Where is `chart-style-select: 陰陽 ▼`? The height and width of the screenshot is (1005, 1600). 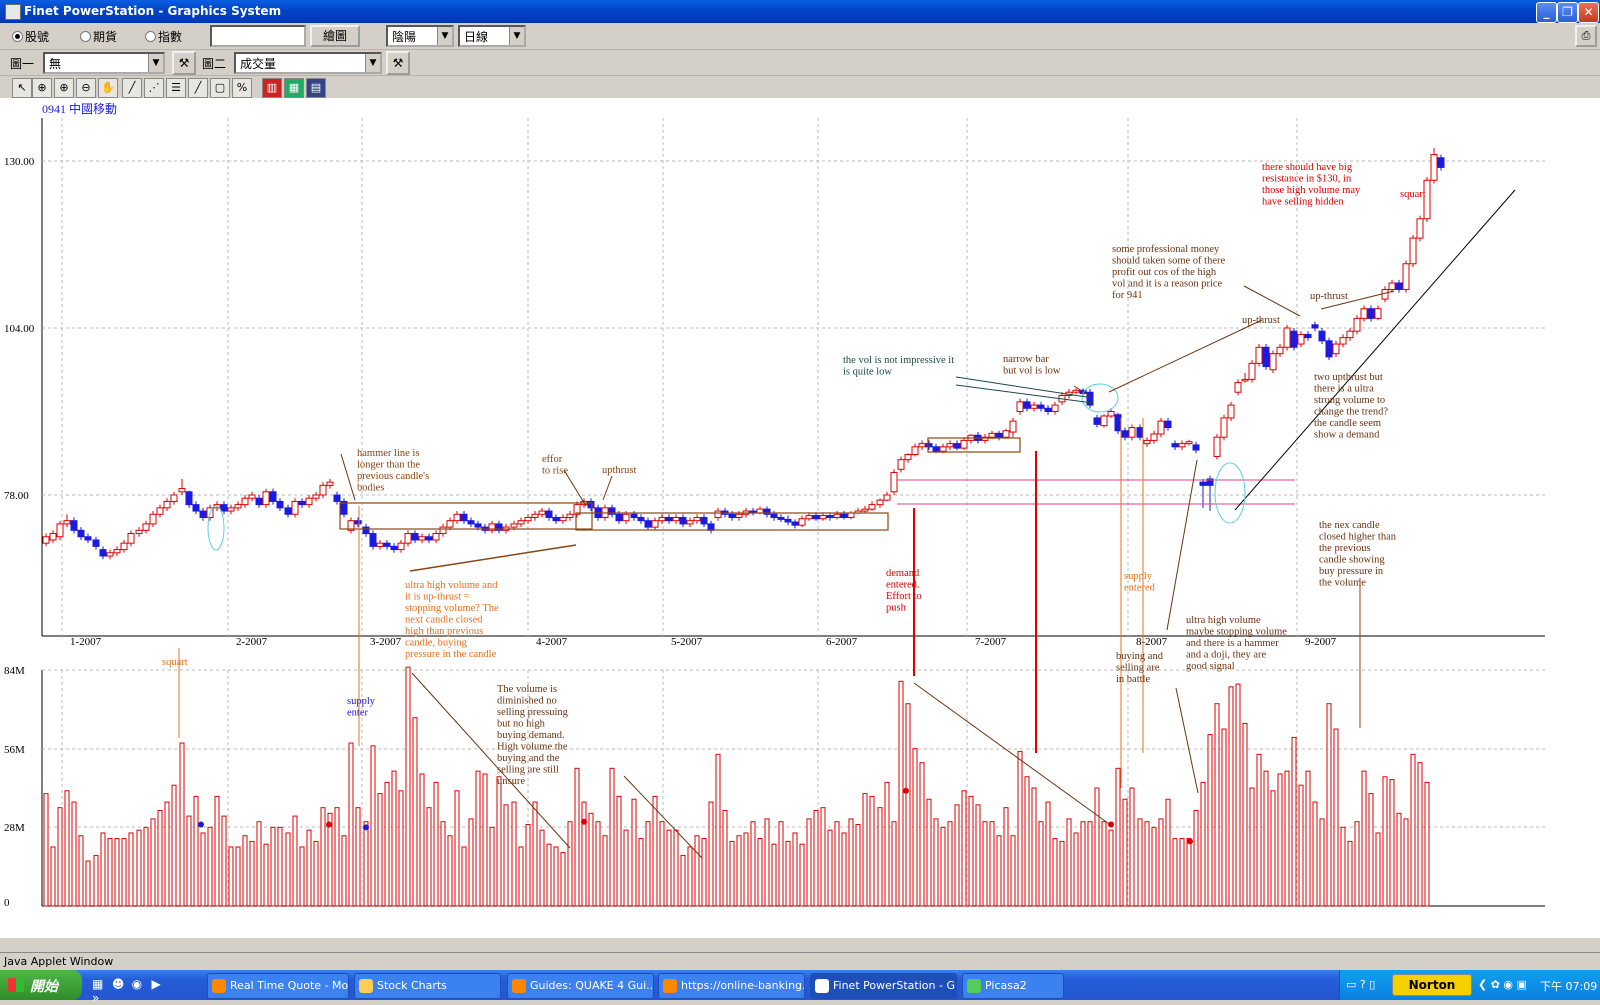 chart-style-select: 陰陽 ▼ is located at coordinates (420, 36).